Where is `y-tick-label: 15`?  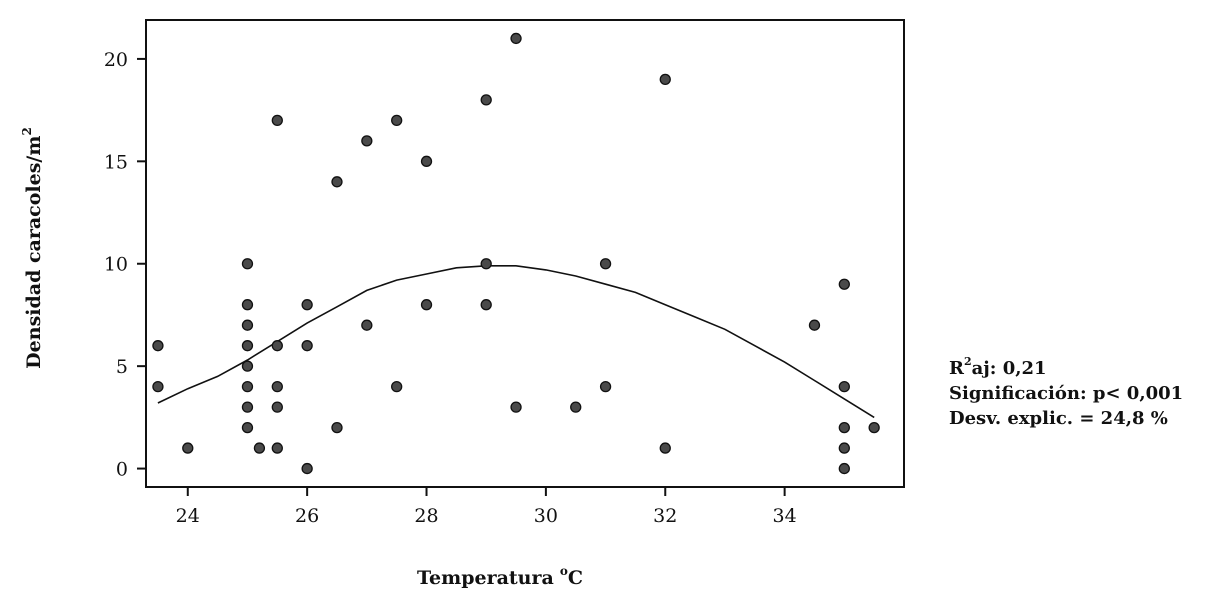 y-tick-label: 15 is located at coordinates (116, 162).